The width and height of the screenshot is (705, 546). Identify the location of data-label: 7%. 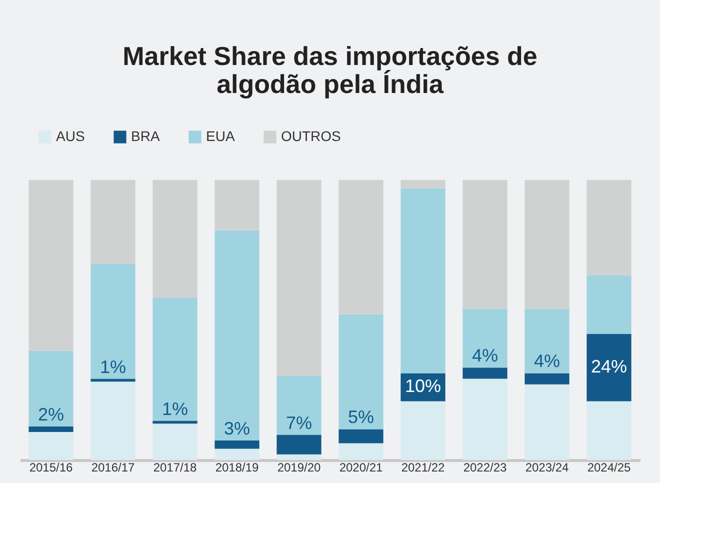
(299, 422).